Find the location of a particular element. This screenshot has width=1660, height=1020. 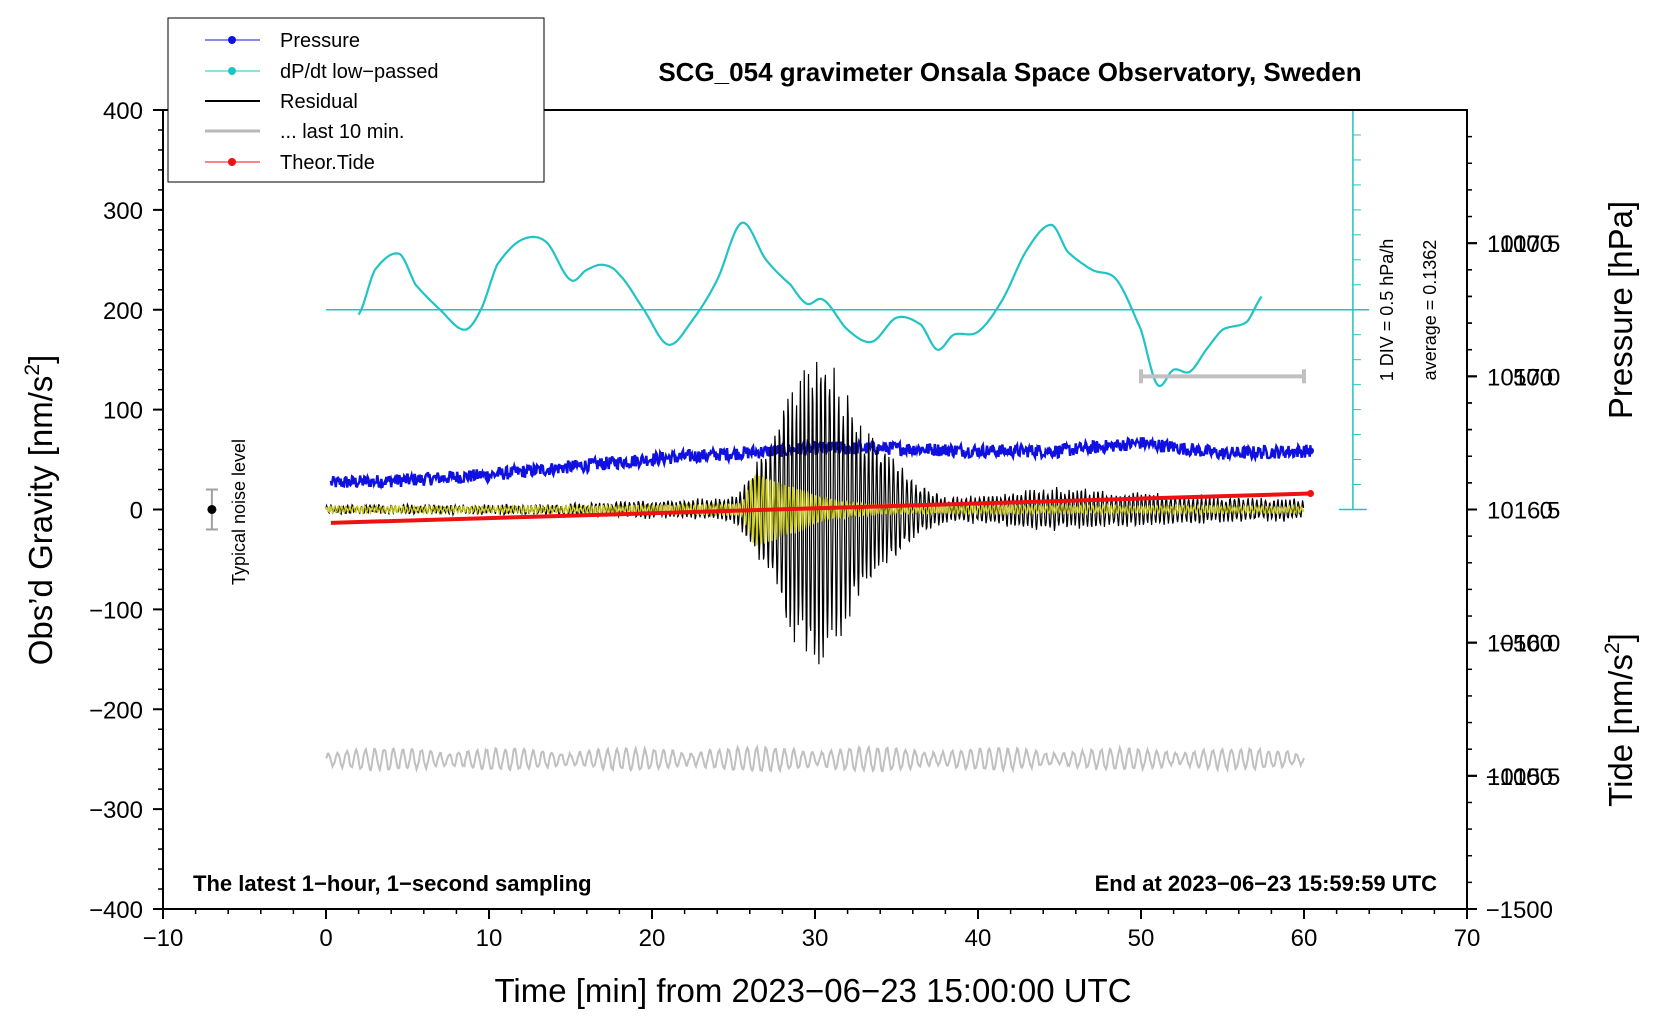

y-left-tick-label: 100 is located at coordinates (123, 411).